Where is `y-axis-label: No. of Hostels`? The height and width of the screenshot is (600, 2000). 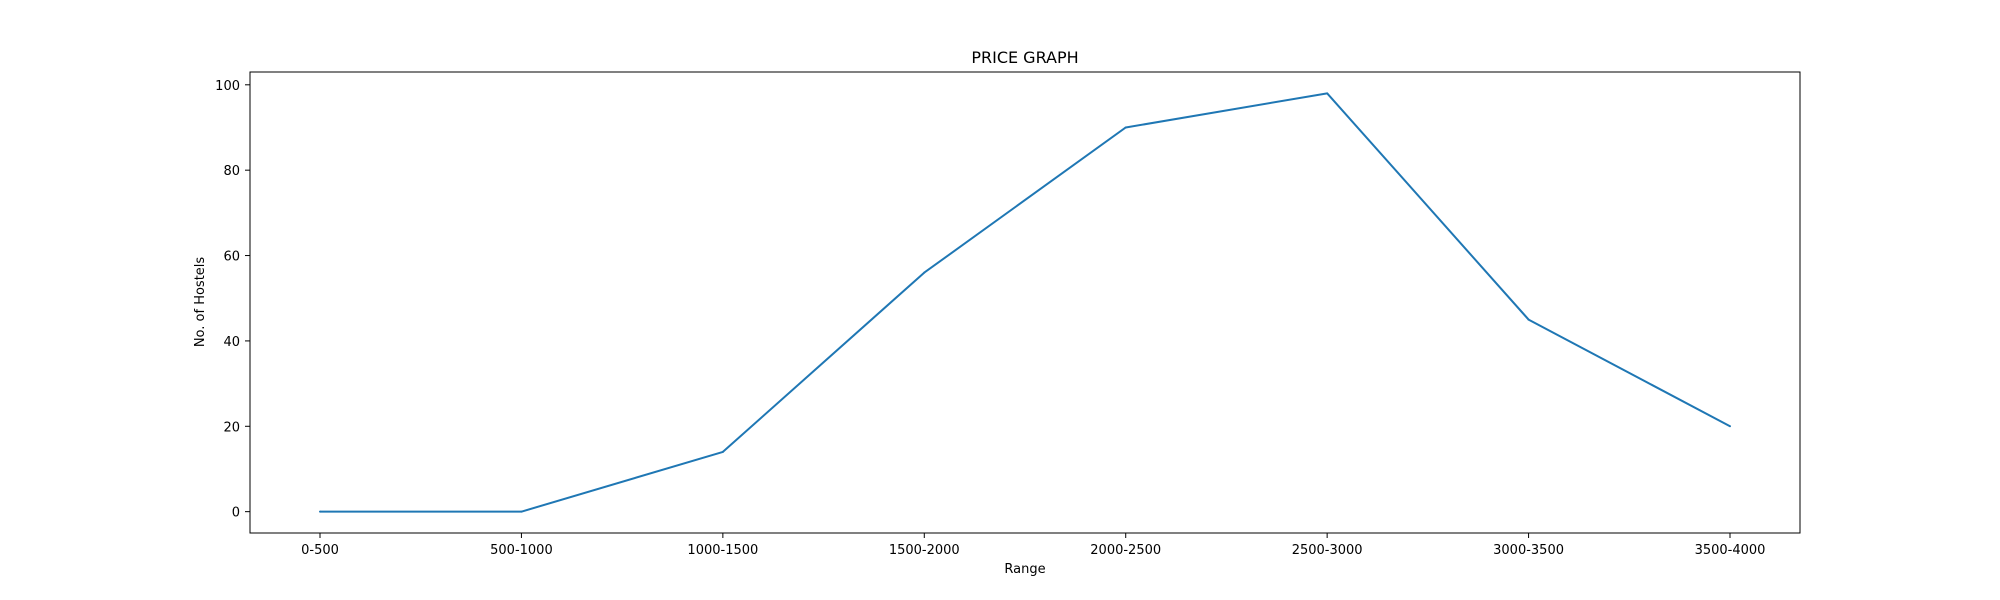
y-axis-label: No. of Hostels is located at coordinates (200, 302).